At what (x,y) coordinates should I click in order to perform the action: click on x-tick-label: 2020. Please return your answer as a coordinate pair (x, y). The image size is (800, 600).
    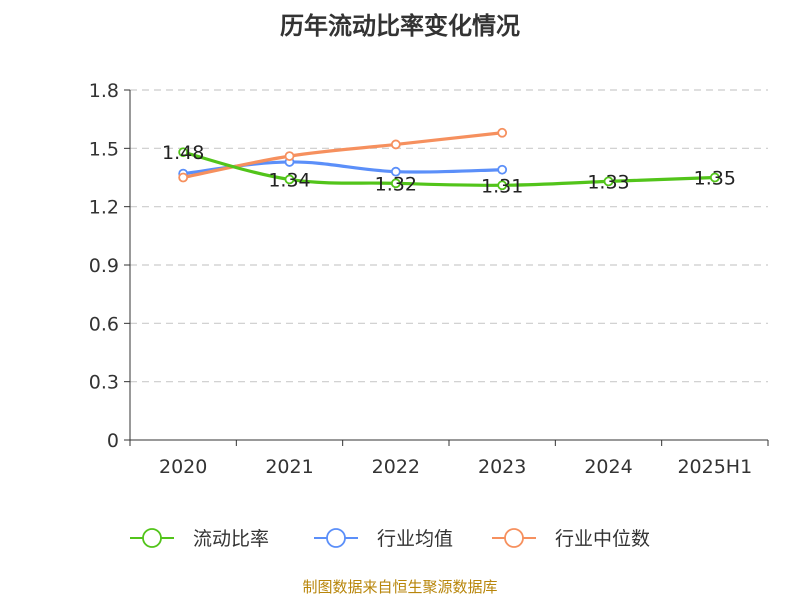
    Looking at the image, I should click on (183, 467).